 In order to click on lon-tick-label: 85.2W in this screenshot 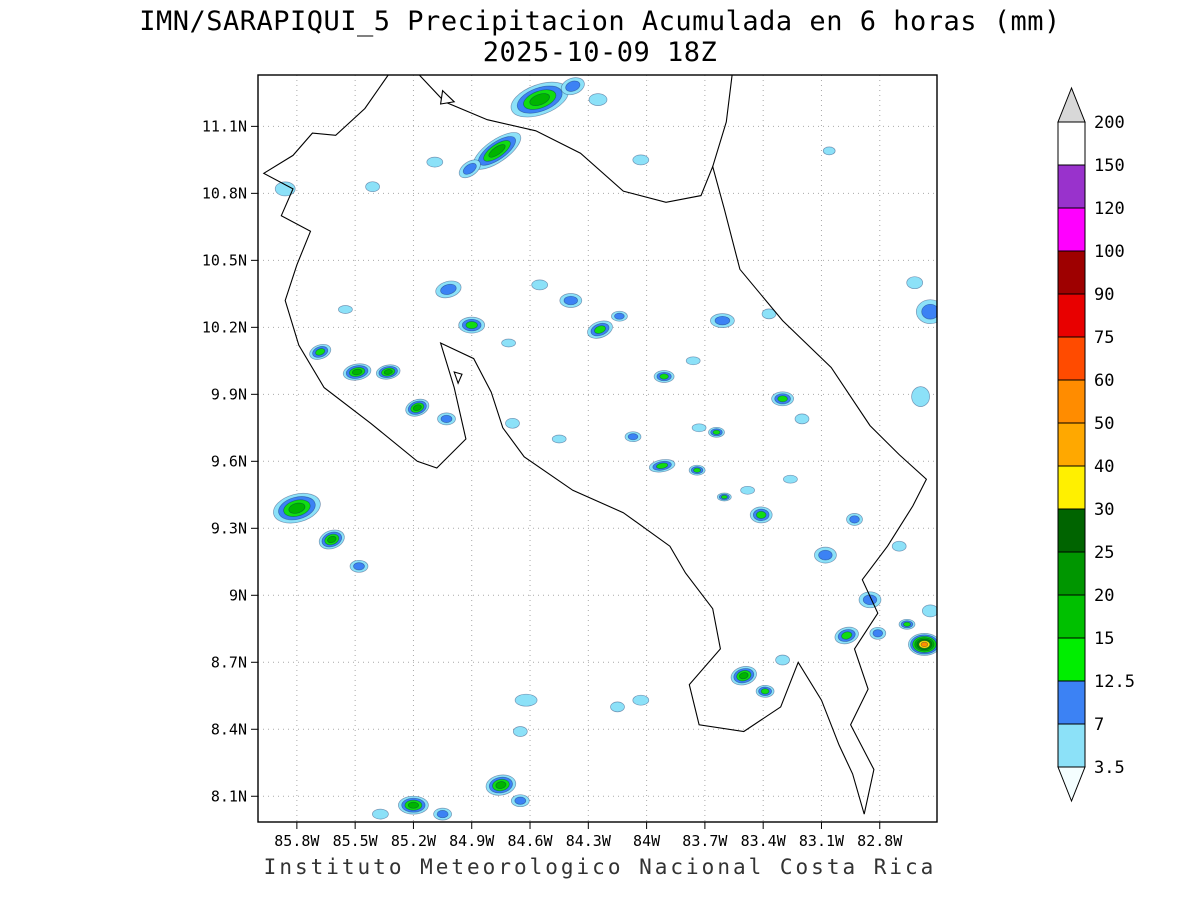, I will do `click(414, 841)`.